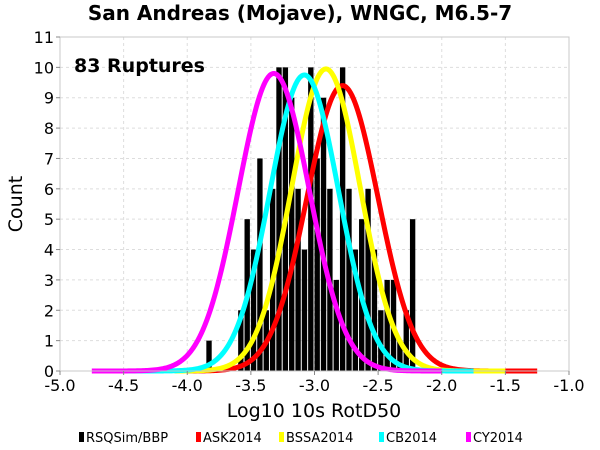 The image size is (600, 450). Describe the element at coordinates (378, 385) in the screenshot. I see `x-tick-label: -2.5` at that location.